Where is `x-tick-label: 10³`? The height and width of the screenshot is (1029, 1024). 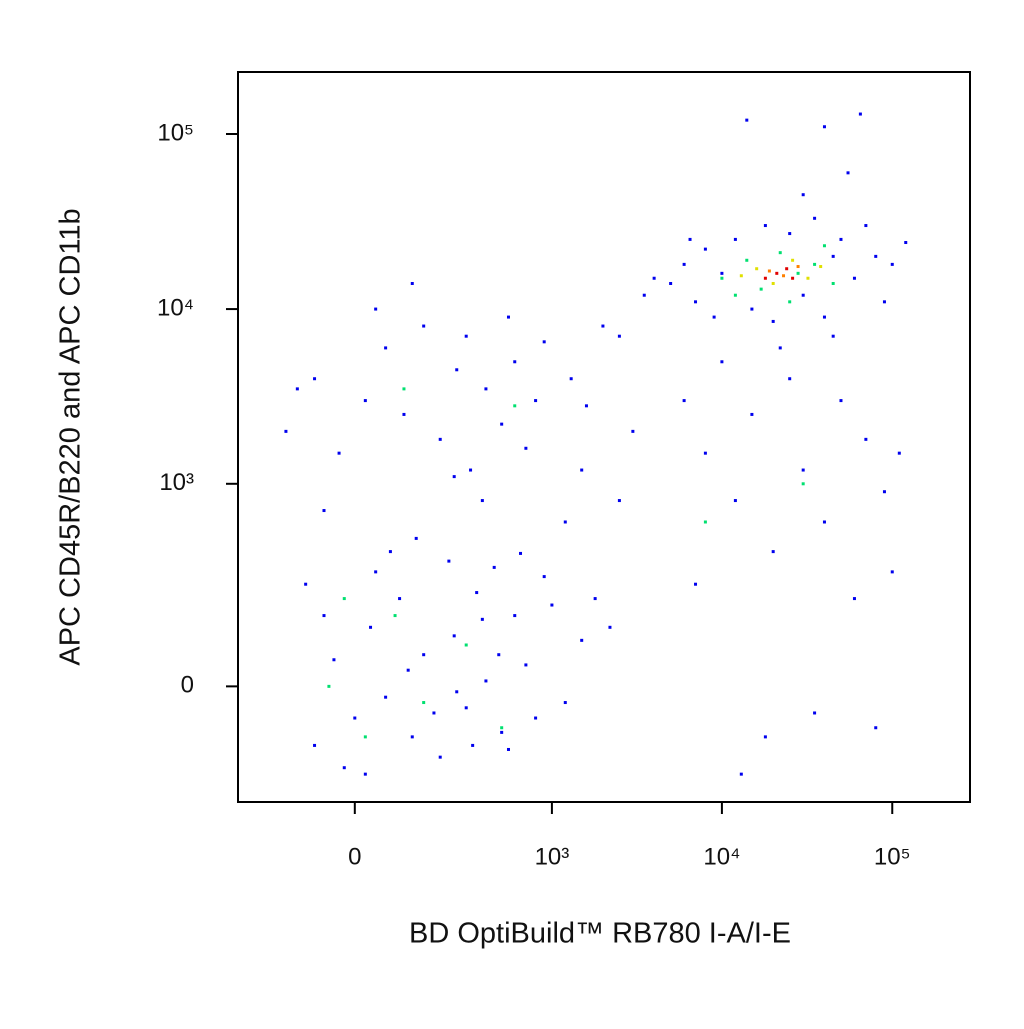
x-tick-label: 10³ is located at coordinates (552, 856).